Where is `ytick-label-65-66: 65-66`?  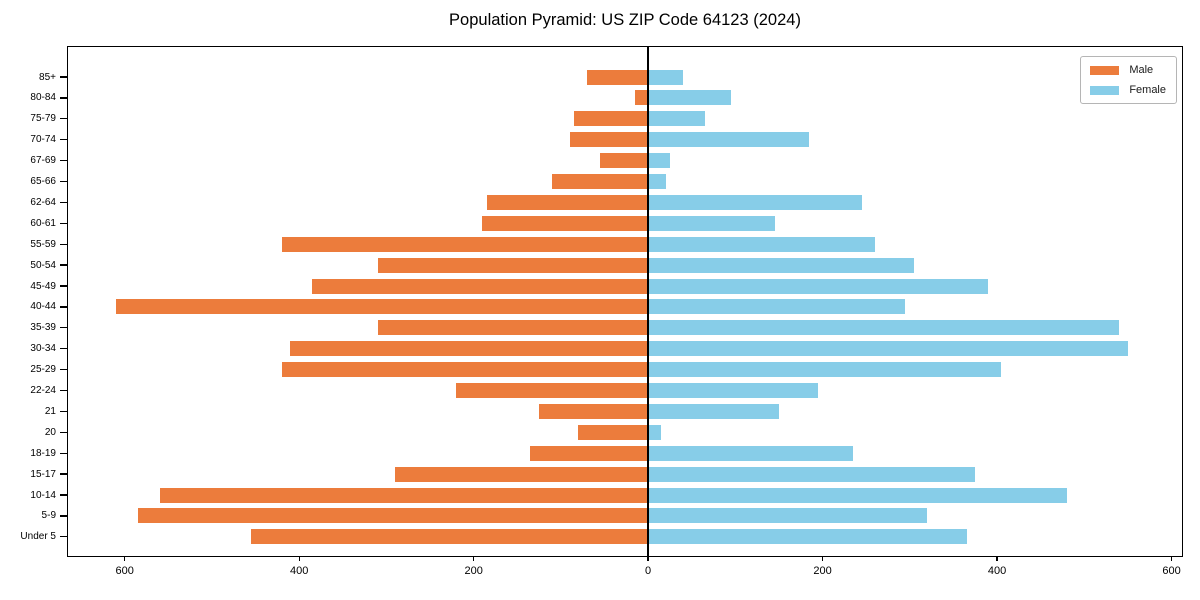
ytick-label-65-66: 65-66 is located at coordinates (43, 181).